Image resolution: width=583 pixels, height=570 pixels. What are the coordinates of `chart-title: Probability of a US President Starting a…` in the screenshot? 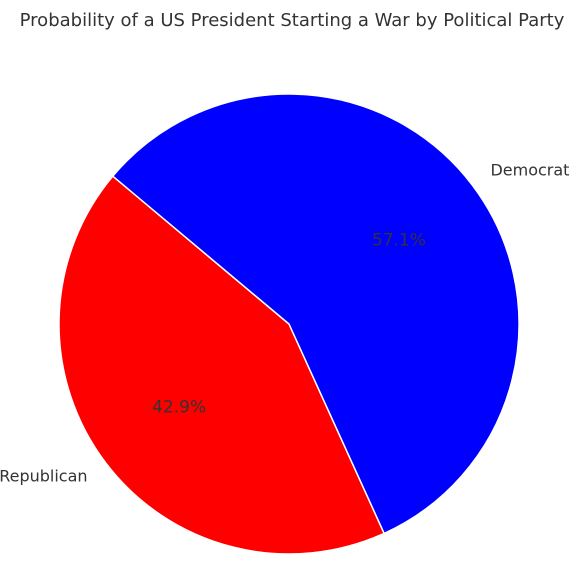 It's located at (292, 20).